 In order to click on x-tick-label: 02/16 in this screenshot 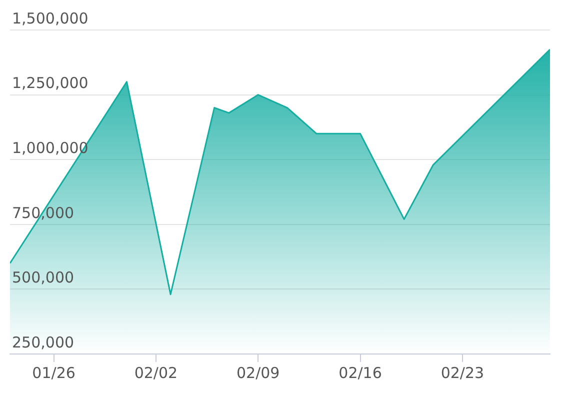, I will do `click(360, 373)`.